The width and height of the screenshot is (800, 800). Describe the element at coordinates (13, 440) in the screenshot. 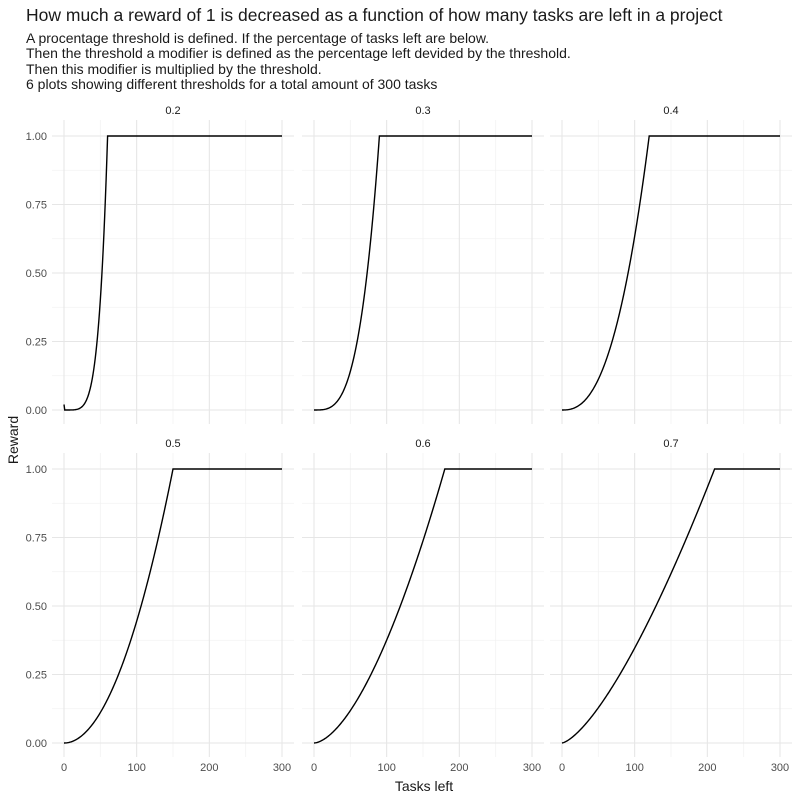

I see `y-axis-label: Reward` at that location.